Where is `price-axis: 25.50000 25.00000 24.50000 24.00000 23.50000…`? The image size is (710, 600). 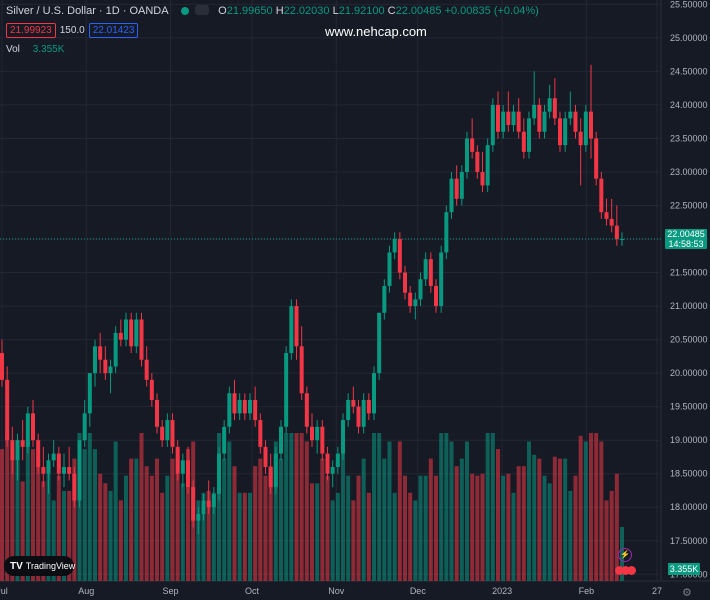
price-axis: 25.50000 25.00000 24.50000 24.00000 23.50000… is located at coordinates (689, 289).